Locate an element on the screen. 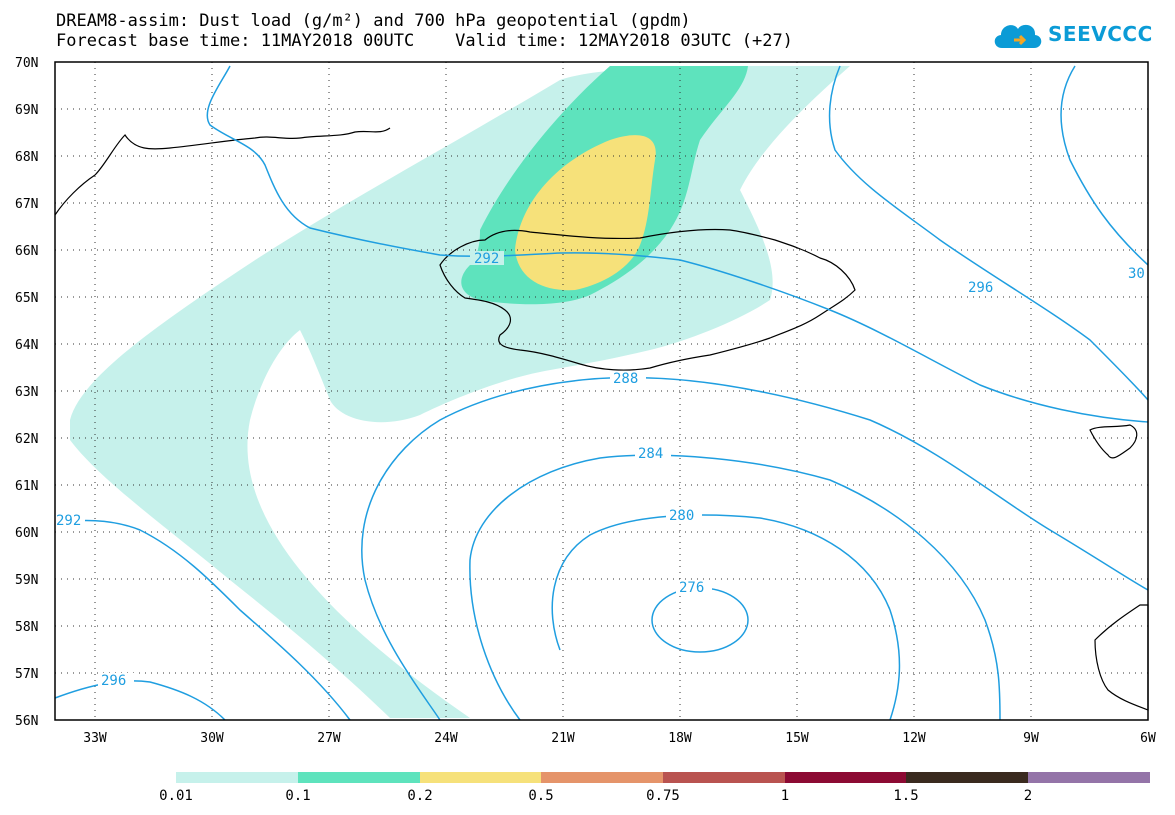 This screenshot has width=1175, height=815. lon-label: 15W is located at coordinates (797, 738).